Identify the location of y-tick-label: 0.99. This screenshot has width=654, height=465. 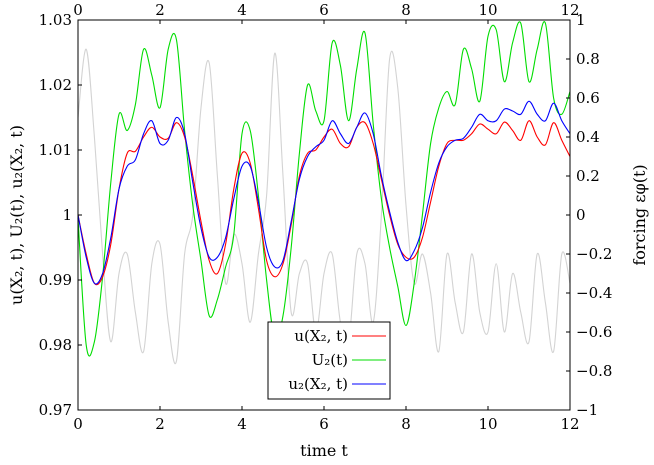
(55, 280).